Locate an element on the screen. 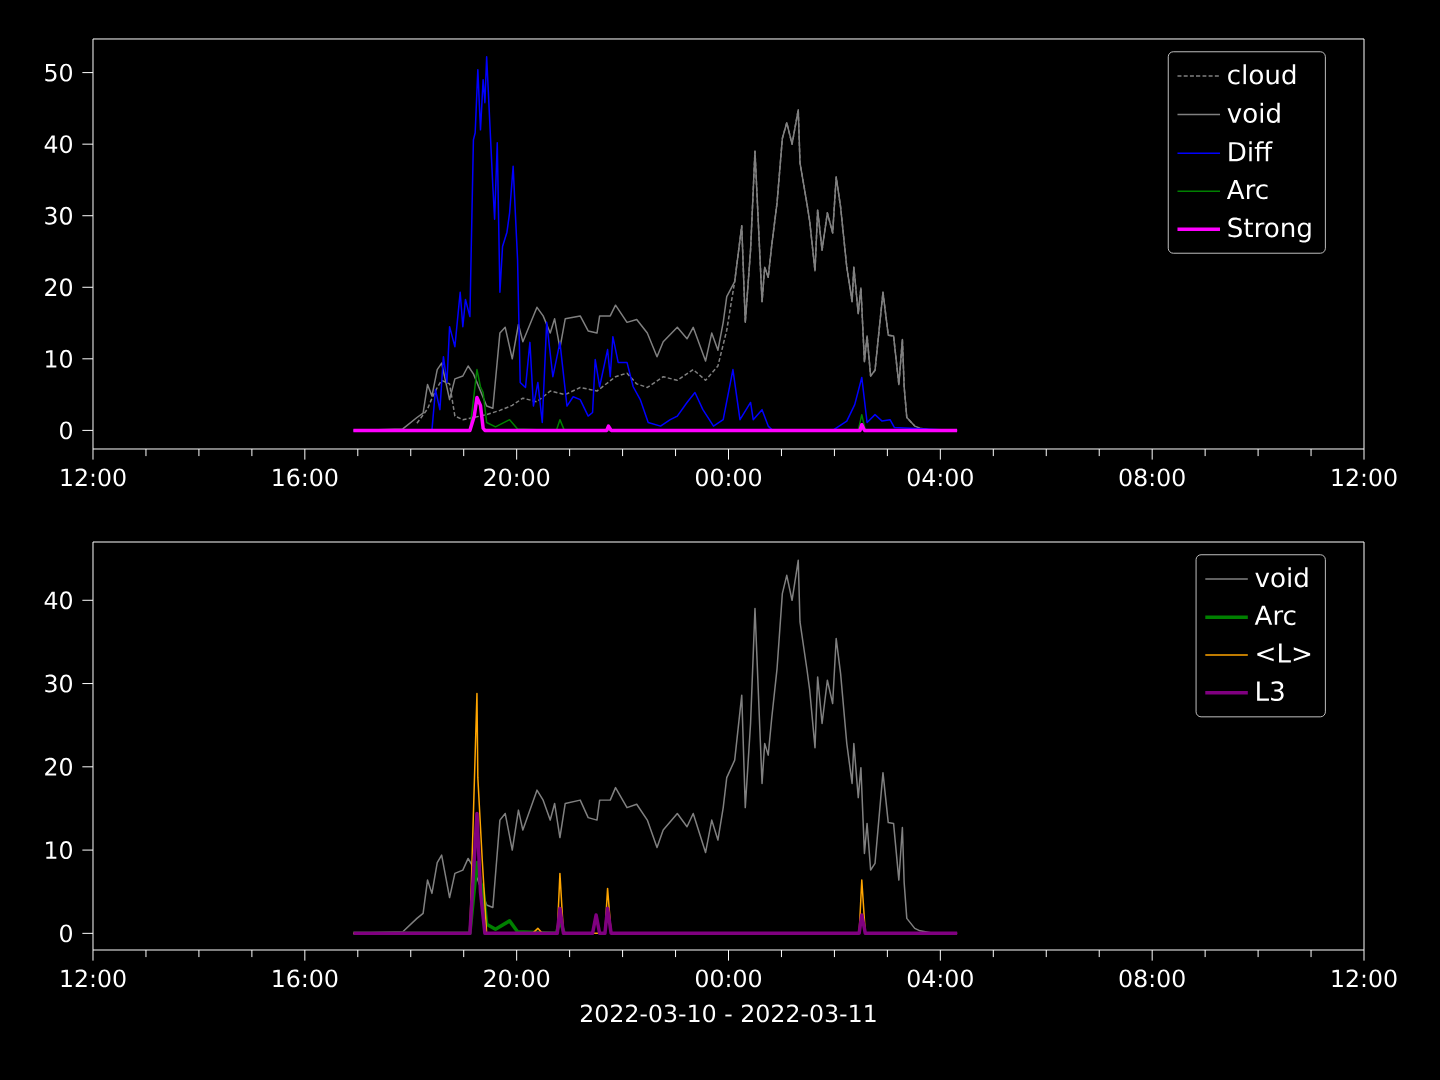 The width and height of the screenshot is (1440, 1080). legend-label: Diff is located at coordinates (1251, 151).